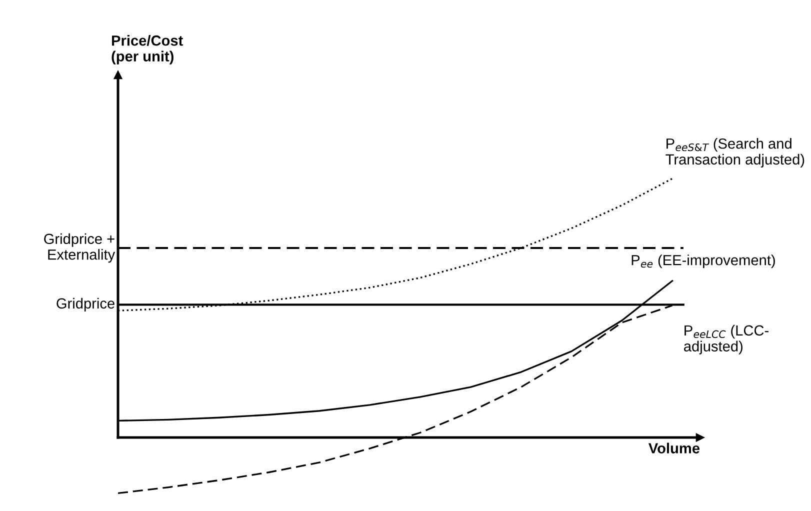 This screenshot has height=511, width=811. What do you see at coordinates (735, 153) in the screenshot?
I see `series-label: P$_{eeS&T}$ (Search and Transaction adjusted)` at bounding box center [735, 153].